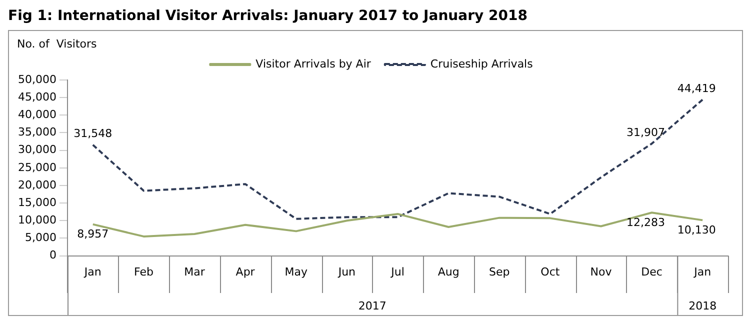 This screenshot has width=751, height=325. Describe the element at coordinates (246, 271) in the screenshot. I see `x-tick-label: Apr` at that location.